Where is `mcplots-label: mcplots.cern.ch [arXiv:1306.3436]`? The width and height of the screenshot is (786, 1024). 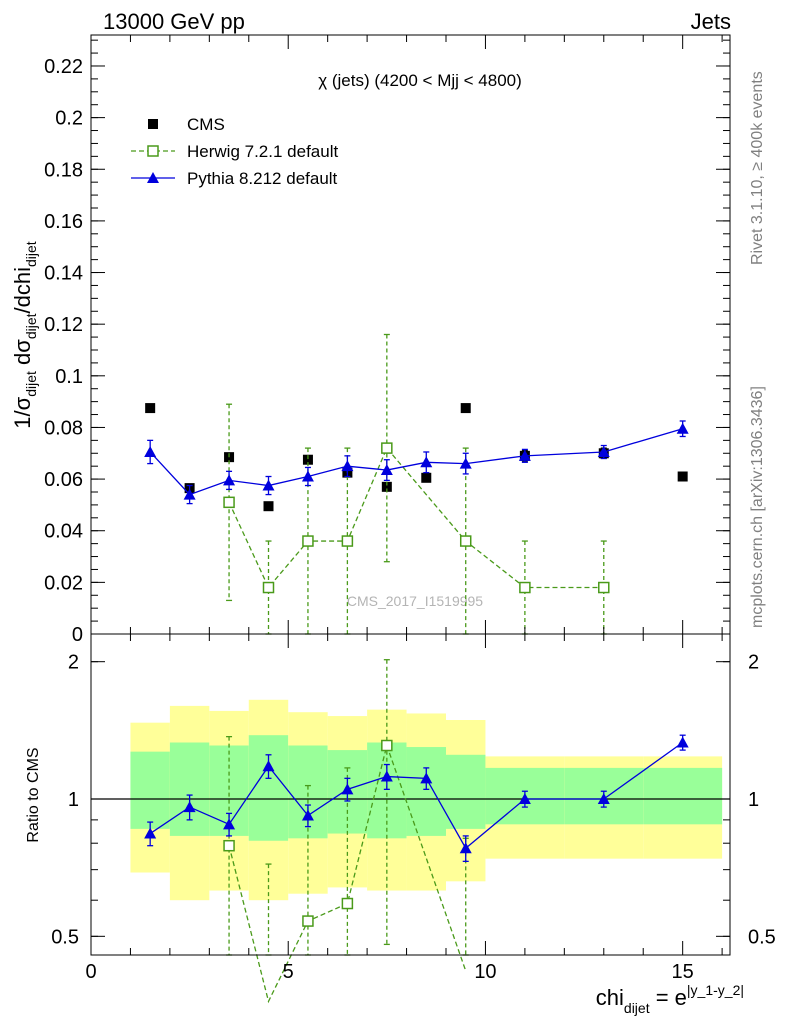 mcplots-label: mcplots.cern.ch [arXiv:1306.3436] is located at coordinates (757, 507).